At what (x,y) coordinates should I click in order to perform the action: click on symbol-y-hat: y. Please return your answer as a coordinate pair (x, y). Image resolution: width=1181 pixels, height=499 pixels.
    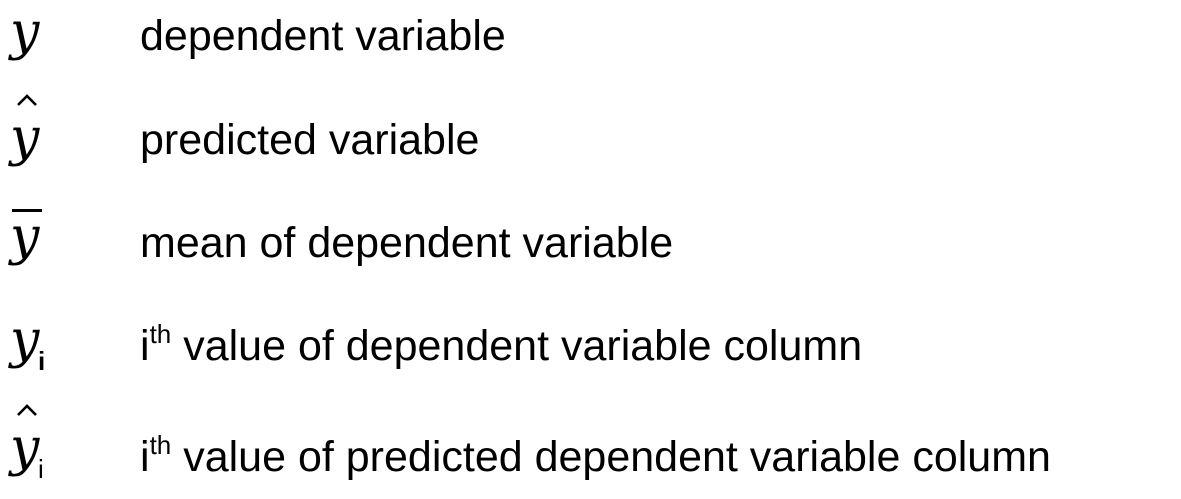
    Looking at the image, I should click on (57, 137).